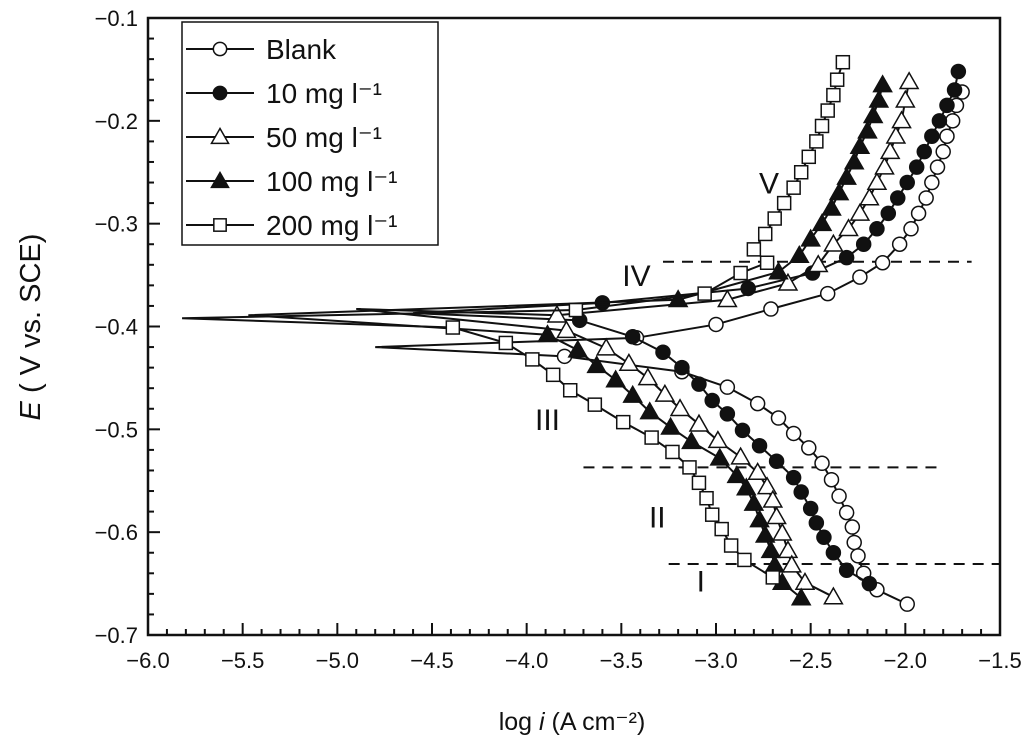 The height and width of the screenshot is (741, 1024). I want to click on region-label: III, so click(547, 420).